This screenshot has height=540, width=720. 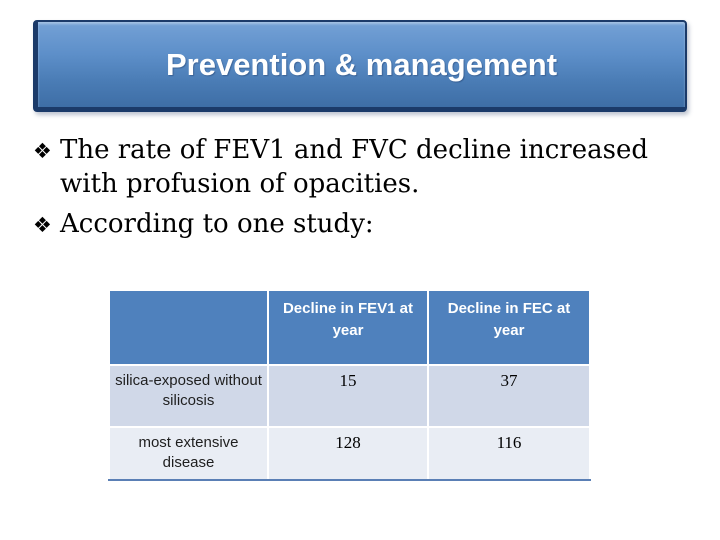 I want to click on table-cell-value: 116, so click(x=509, y=453).